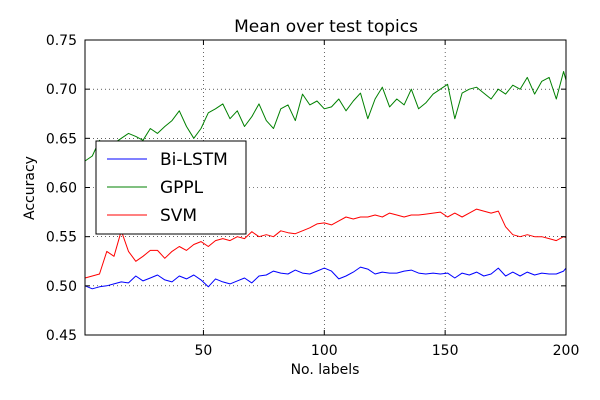 This screenshot has height=400, width=600. What do you see at coordinates (61, 90) in the screenshot?
I see `y-tick-label: 0.70` at bounding box center [61, 90].